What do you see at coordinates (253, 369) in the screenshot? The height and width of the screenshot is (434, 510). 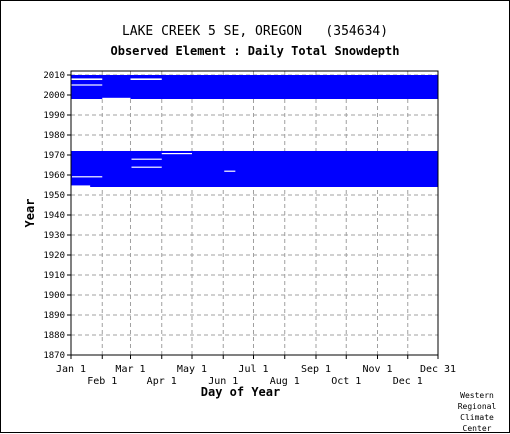 I see `x-tick-label: Jul 1` at bounding box center [253, 369].